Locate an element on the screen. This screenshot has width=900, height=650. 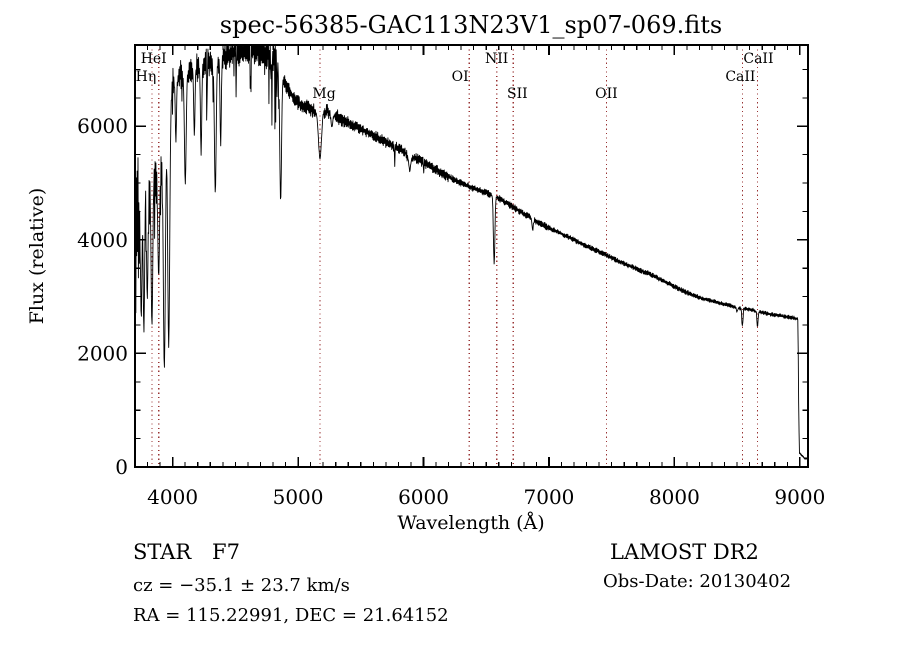
marker-label-nii: NII is located at coordinates (496, 59).